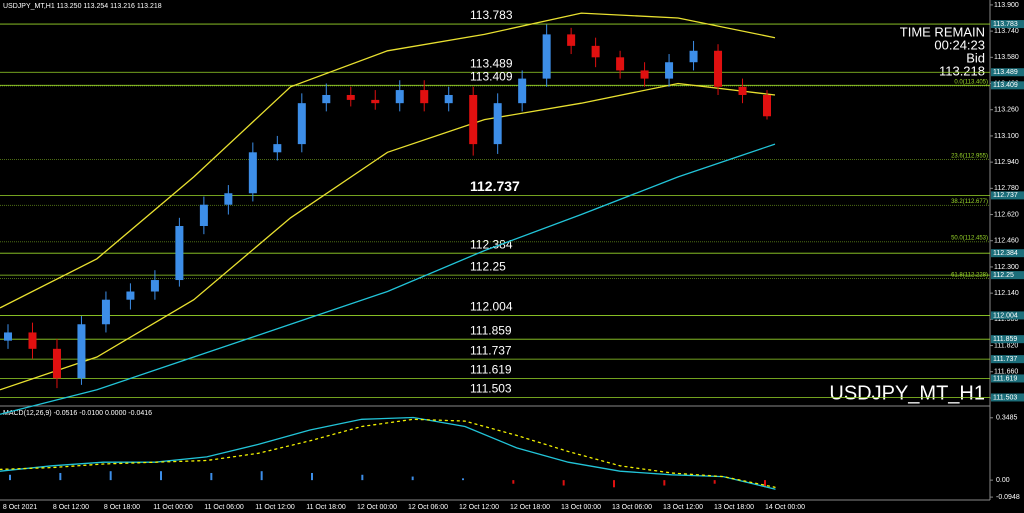  Describe the element at coordinates (173, 507) in the screenshot. I see `x-tick-label: 11 Oct 00:00` at that location.